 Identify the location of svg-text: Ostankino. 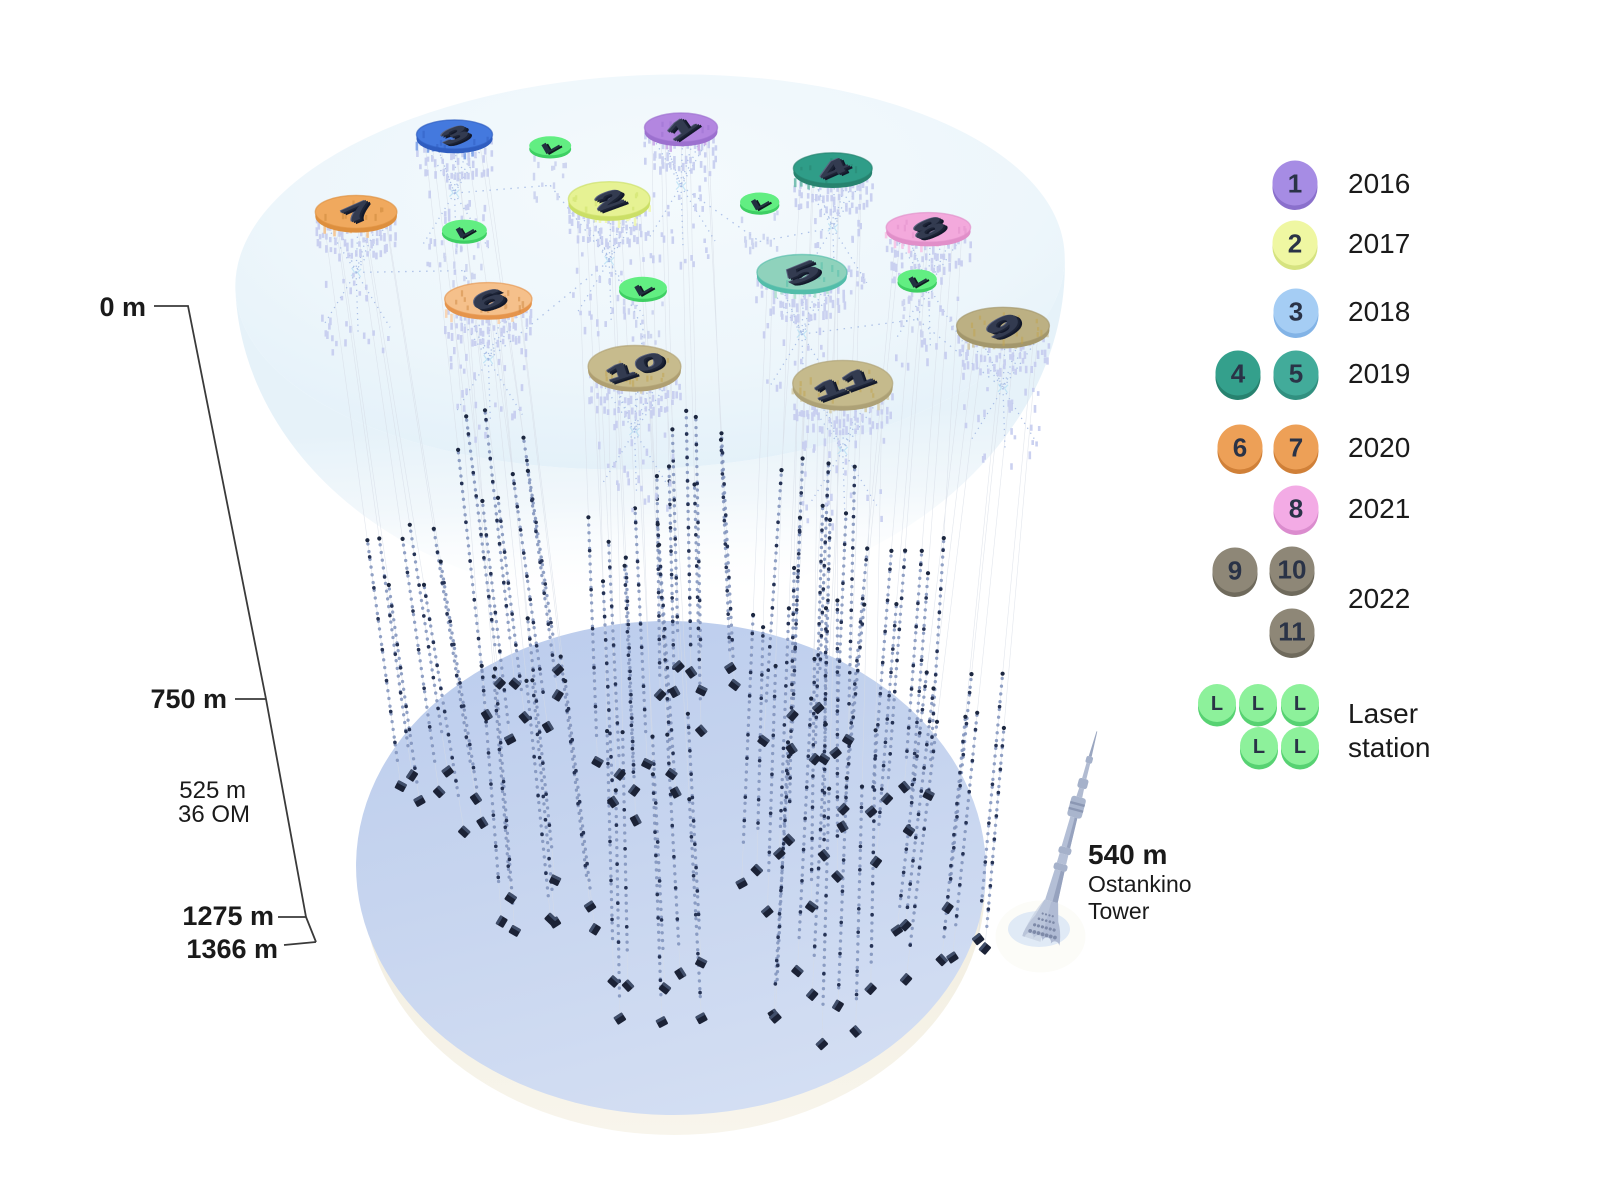
(1140, 884).